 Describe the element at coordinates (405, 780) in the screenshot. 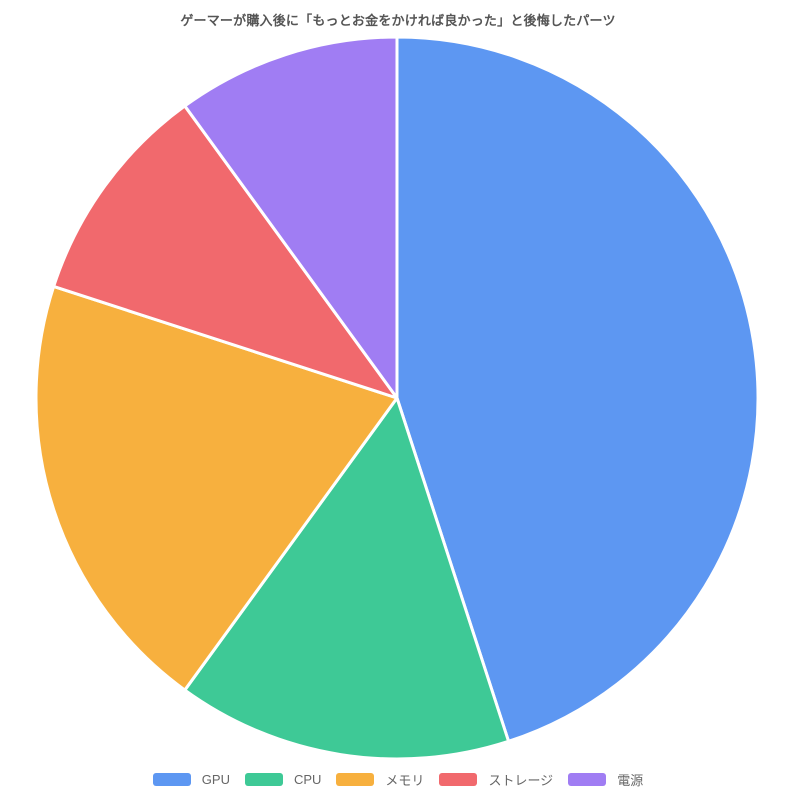

I see `legend-label: メモリ` at that location.